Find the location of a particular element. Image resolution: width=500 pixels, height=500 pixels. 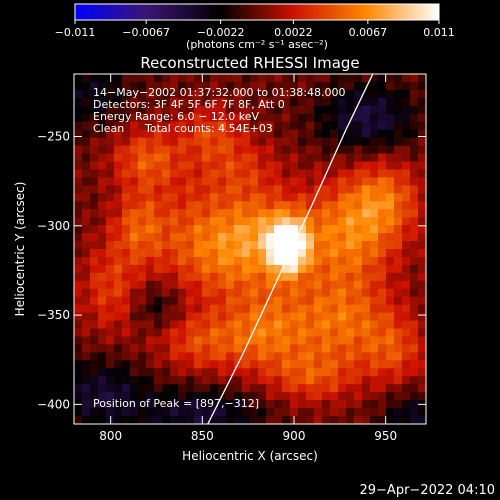

annotation-time-range: 14−May−2002 01:37:32.000 to 01:38:48.000 is located at coordinates (219, 92).